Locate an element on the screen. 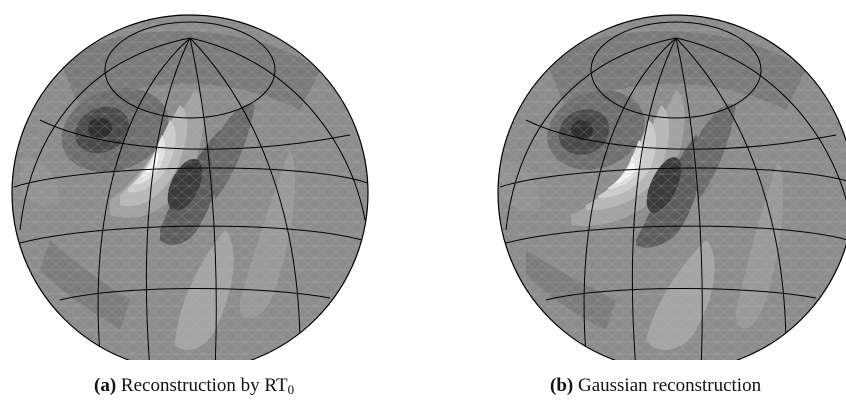 The height and width of the screenshot is (416, 846). caption-text-a: Reconstruction by RT is located at coordinates (204, 385).